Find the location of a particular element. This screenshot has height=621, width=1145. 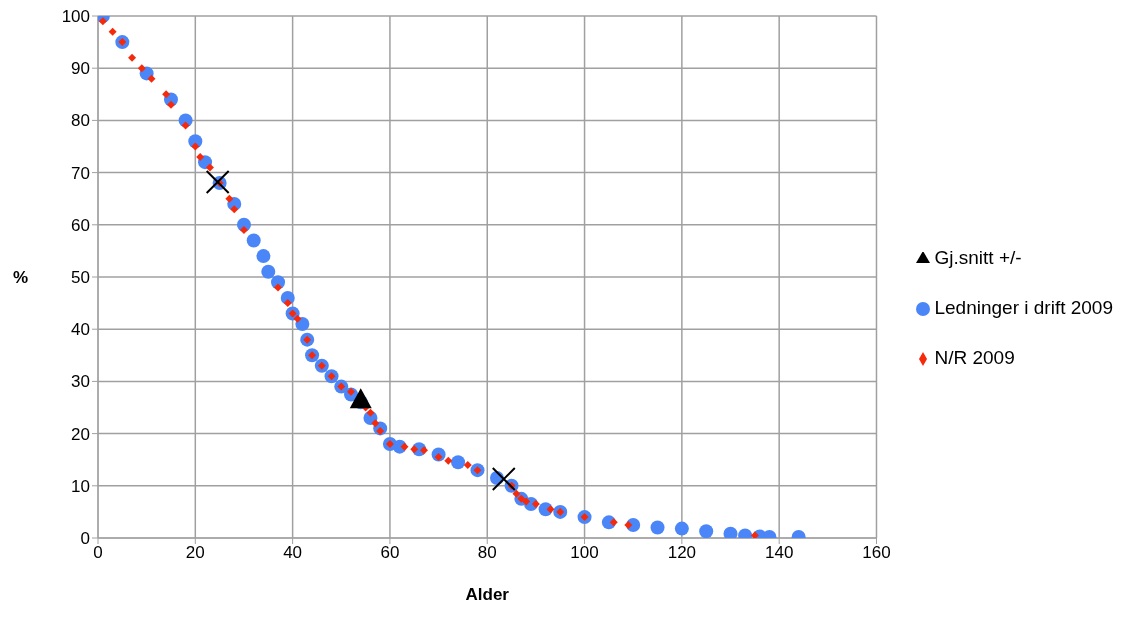

x-tick-label: 160 is located at coordinates (876, 553).